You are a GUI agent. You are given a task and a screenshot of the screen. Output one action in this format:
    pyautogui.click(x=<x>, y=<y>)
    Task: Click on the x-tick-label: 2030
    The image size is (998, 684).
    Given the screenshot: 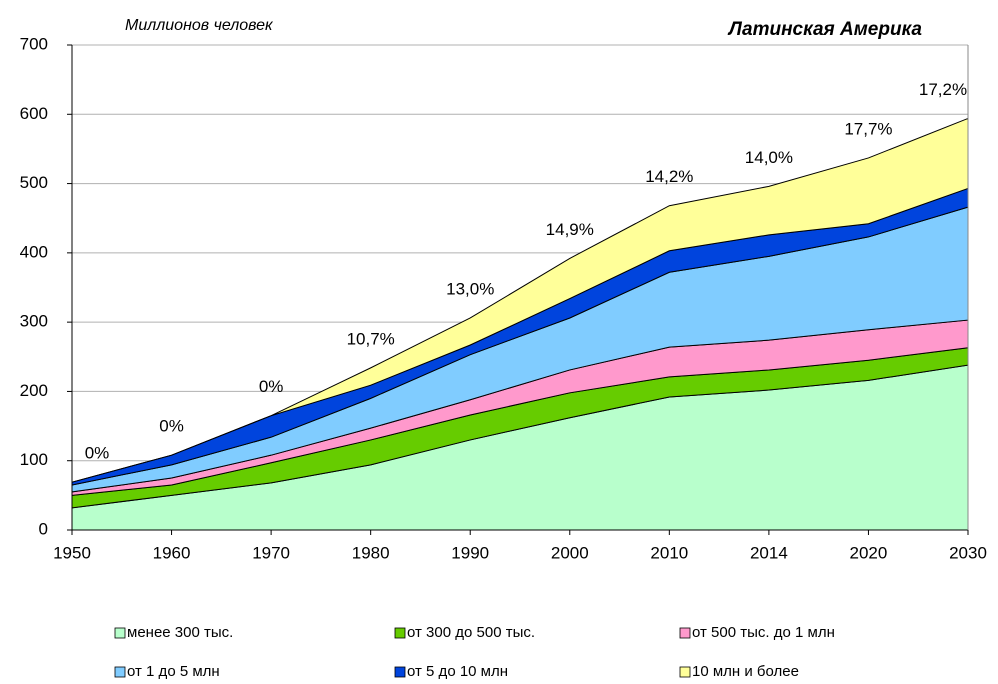 What is the action you would take?
    pyautogui.click(x=968, y=552)
    